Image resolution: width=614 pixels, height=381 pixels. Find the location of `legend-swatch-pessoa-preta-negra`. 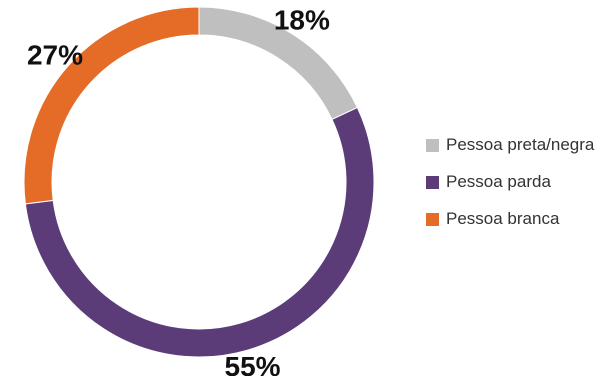

legend-swatch-pessoa-preta-negra is located at coordinates (432, 145).